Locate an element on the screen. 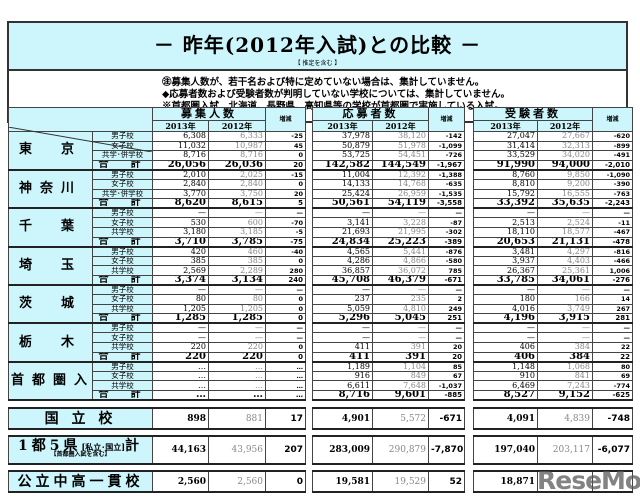  value-diff: -748 is located at coordinates (612, 418).